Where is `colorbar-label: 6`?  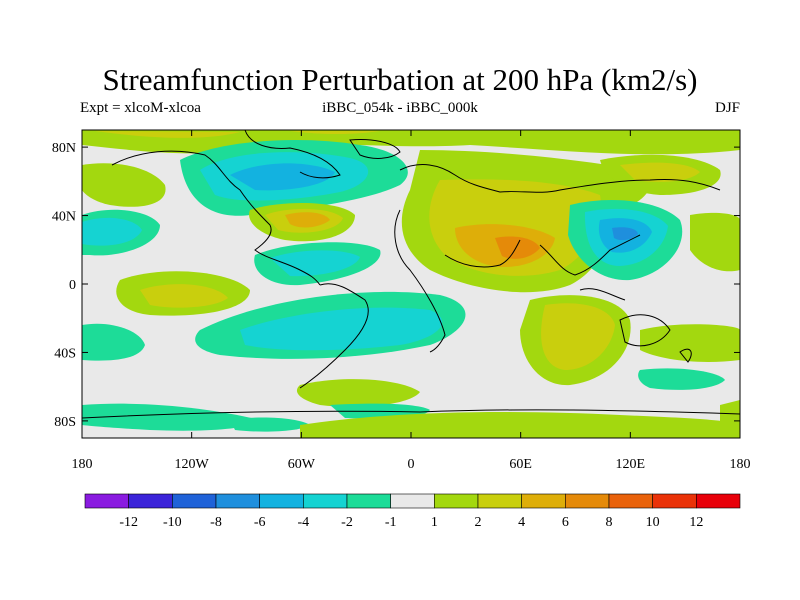
colorbar-label: 6 is located at coordinates (565, 522).